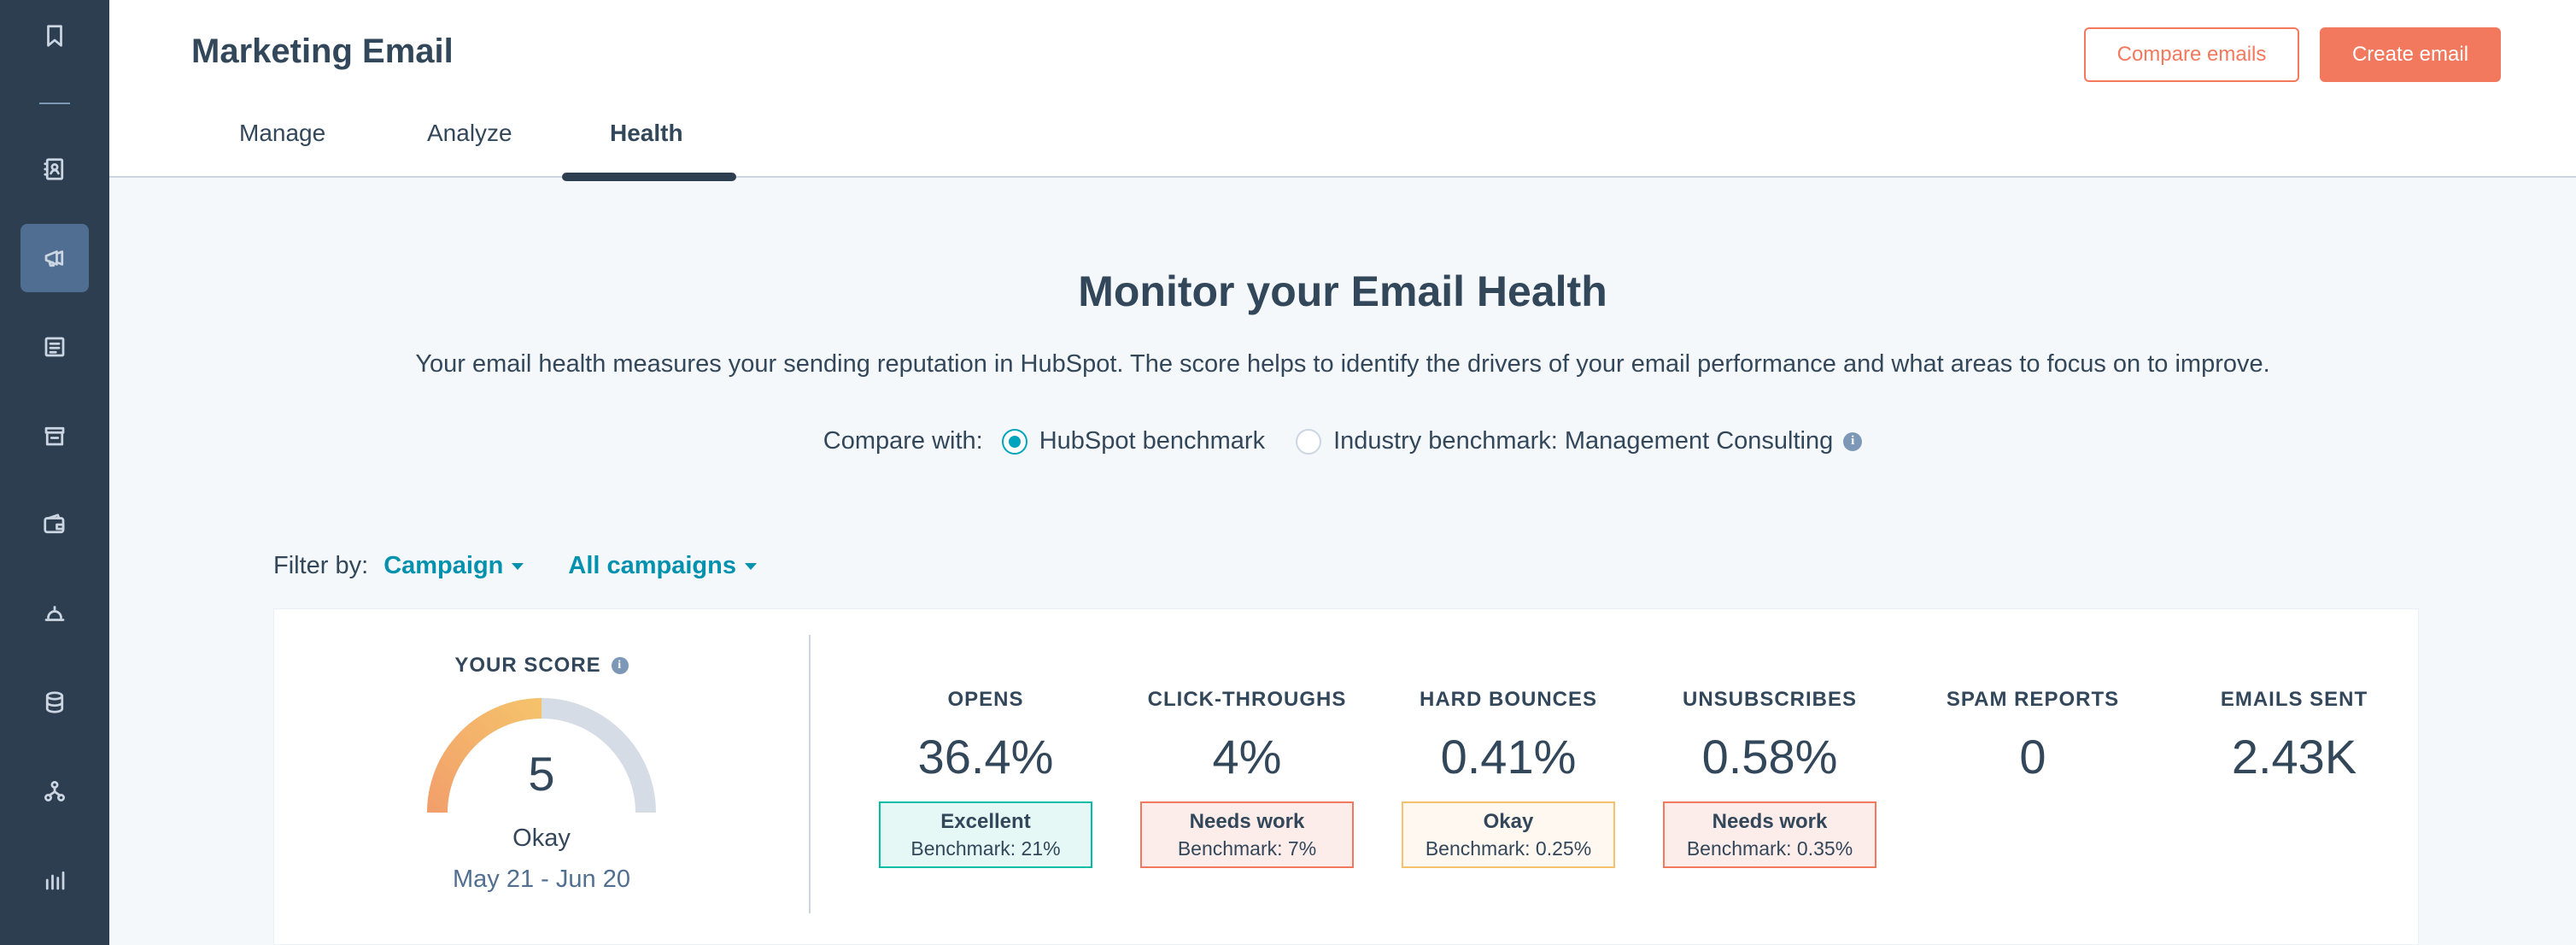  I want to click on compare-with-label: Compare with:, so click(903, 441).